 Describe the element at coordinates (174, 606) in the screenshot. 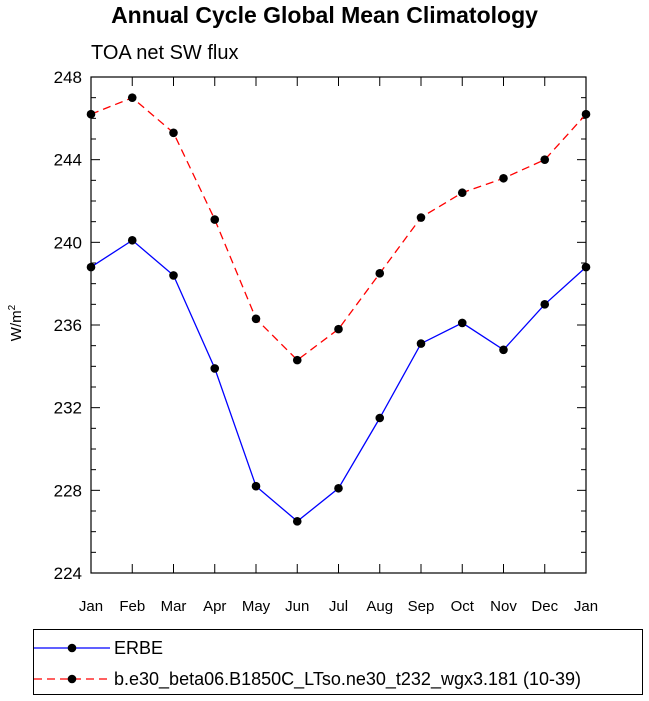

I see `x-tick-label: Mar` at that location.